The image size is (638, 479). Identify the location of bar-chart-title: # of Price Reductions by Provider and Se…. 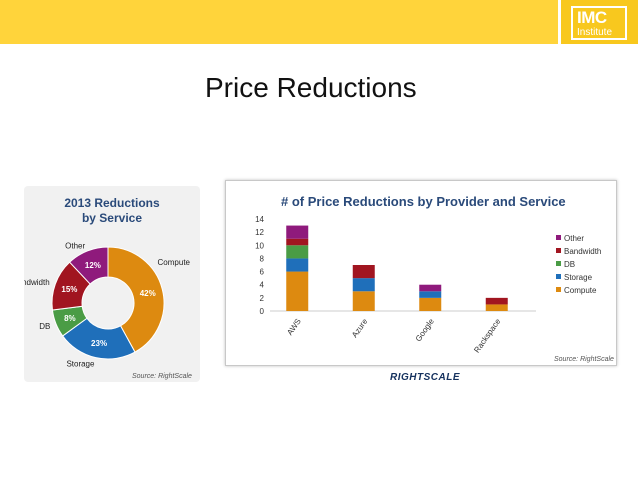
(423, 201).